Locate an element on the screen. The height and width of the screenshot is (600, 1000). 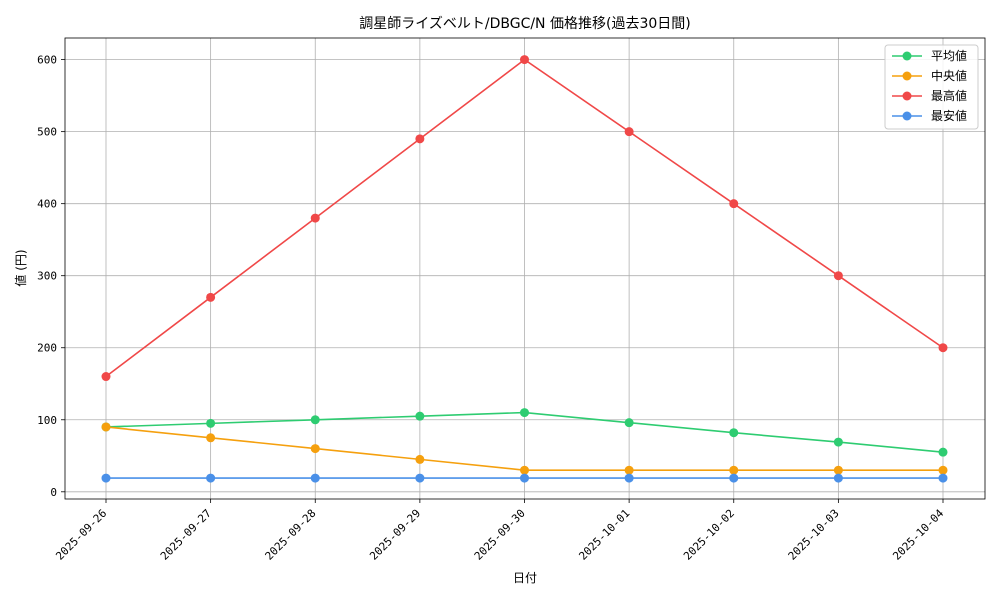
x-tick-label: 2025-09-27 is located at coordinates (186, 535).